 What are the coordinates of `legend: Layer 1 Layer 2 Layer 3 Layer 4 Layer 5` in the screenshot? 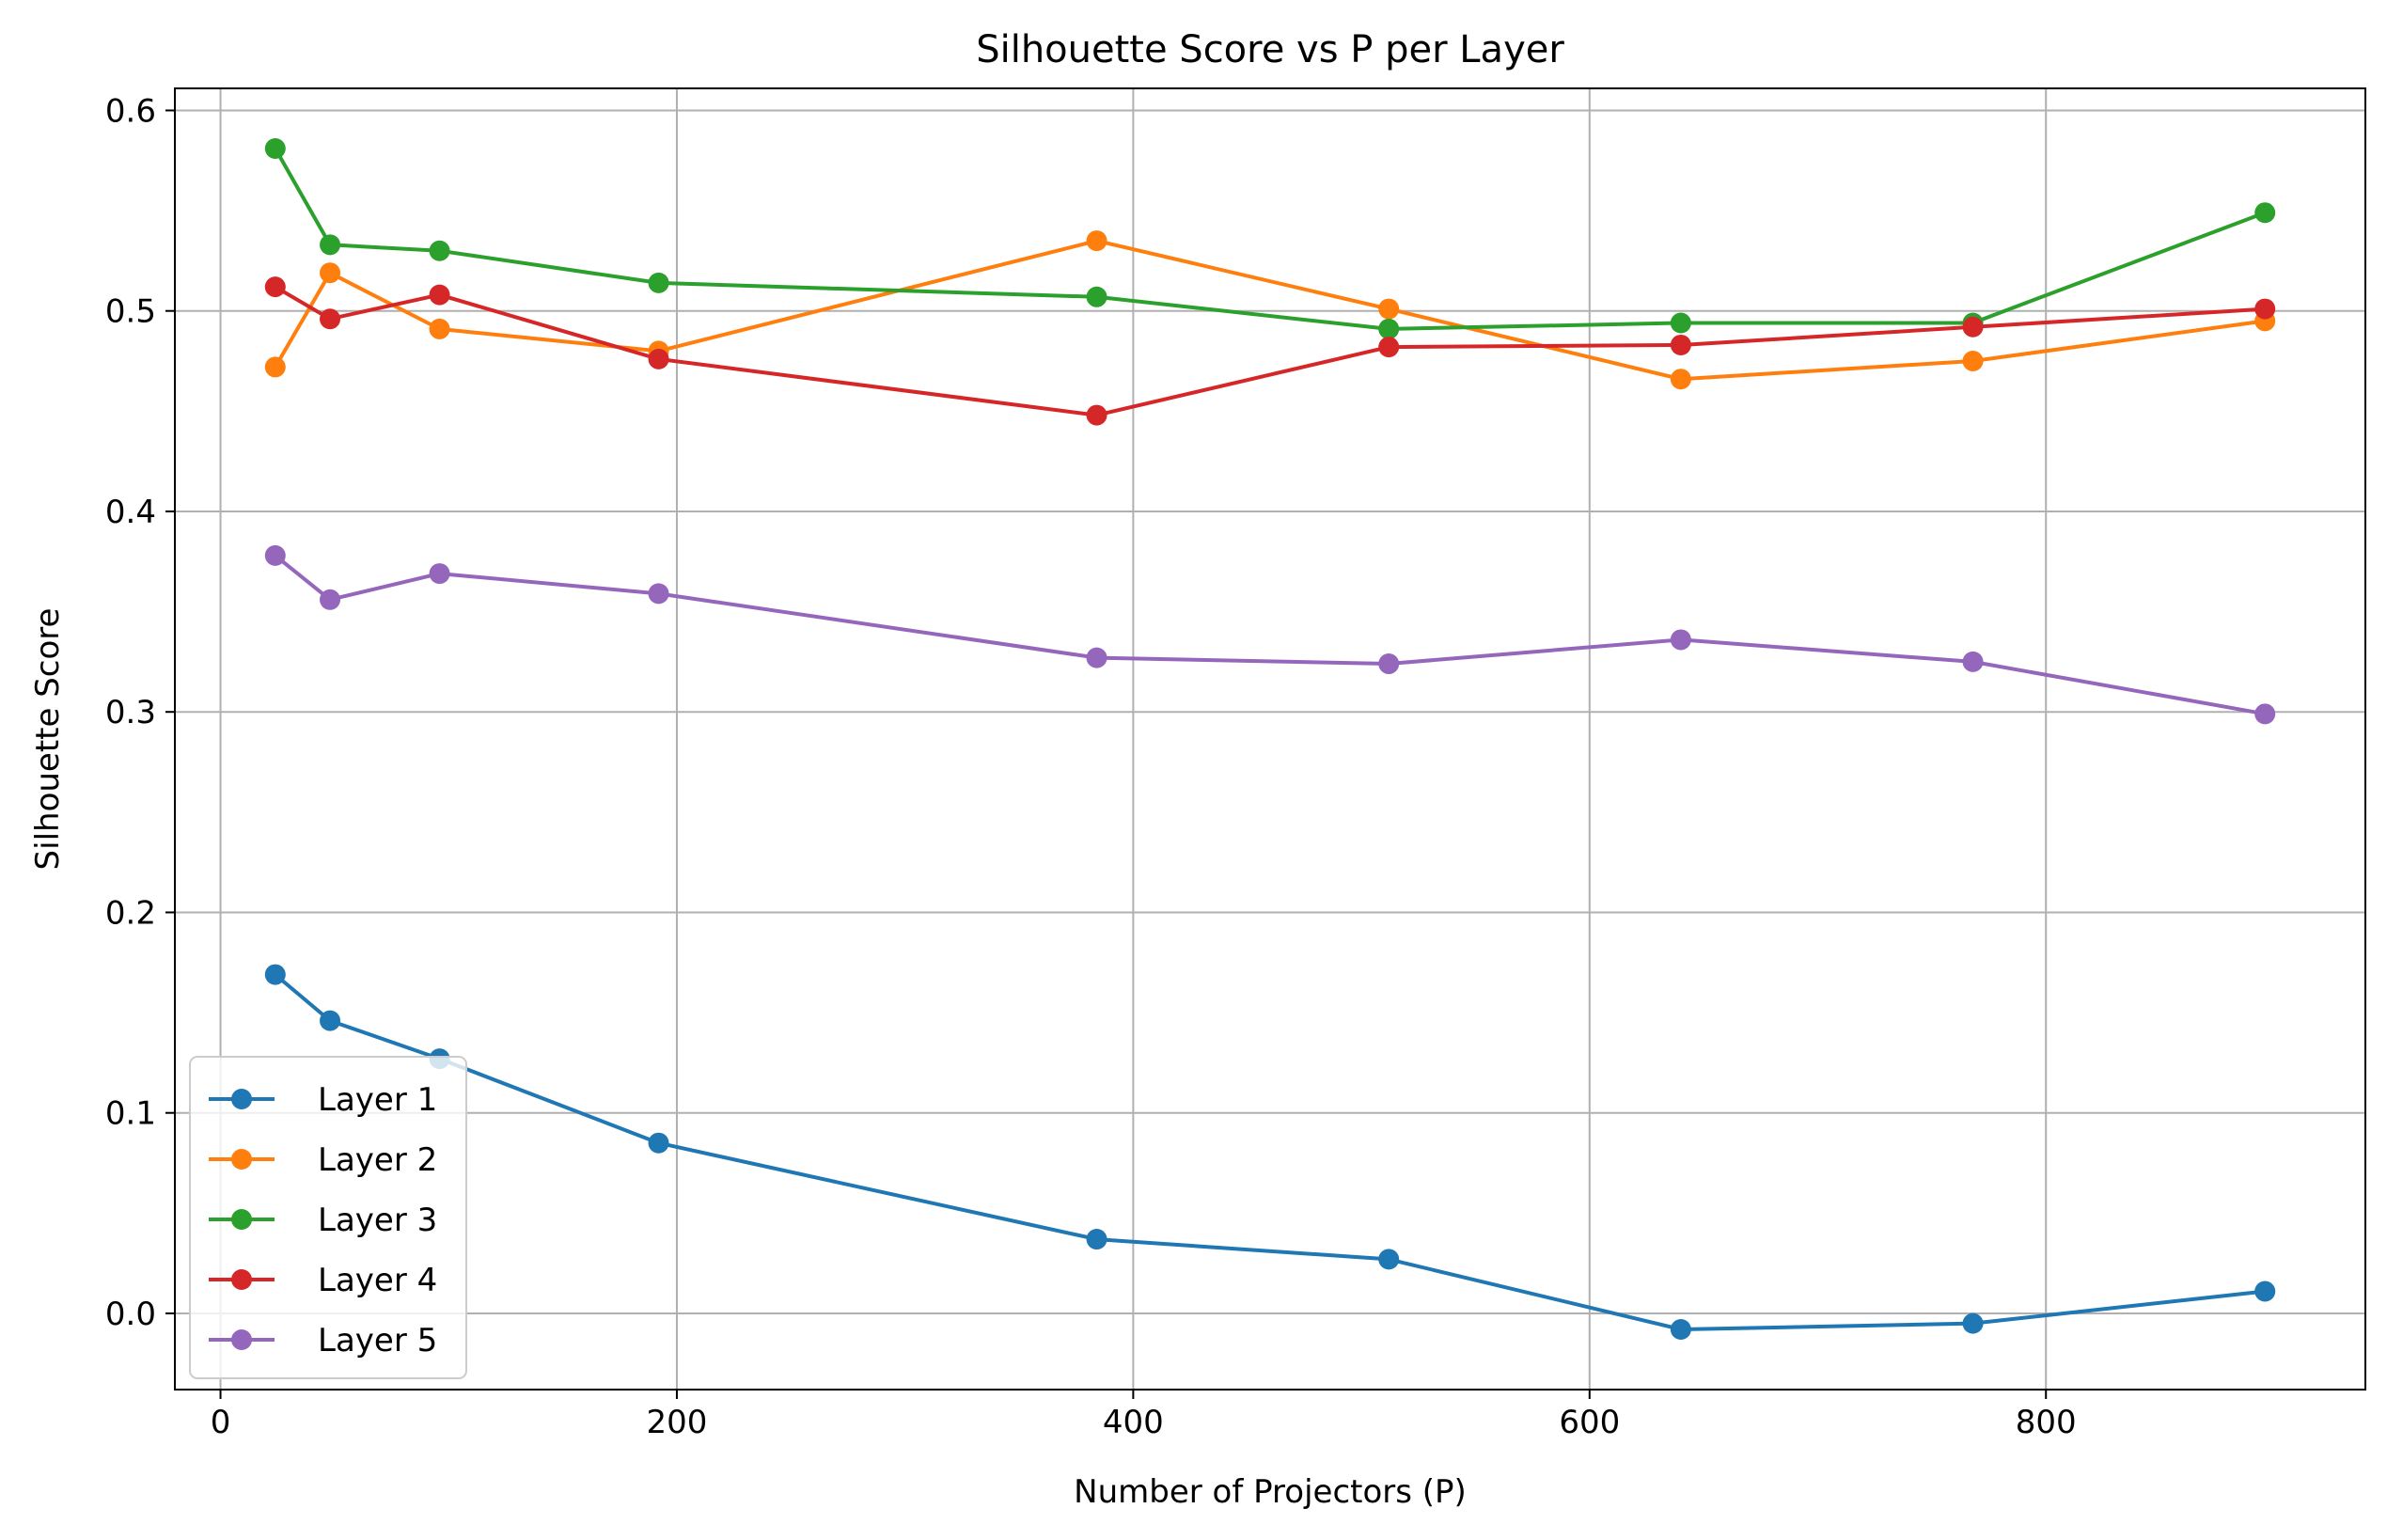 It's located at (328, 1217).